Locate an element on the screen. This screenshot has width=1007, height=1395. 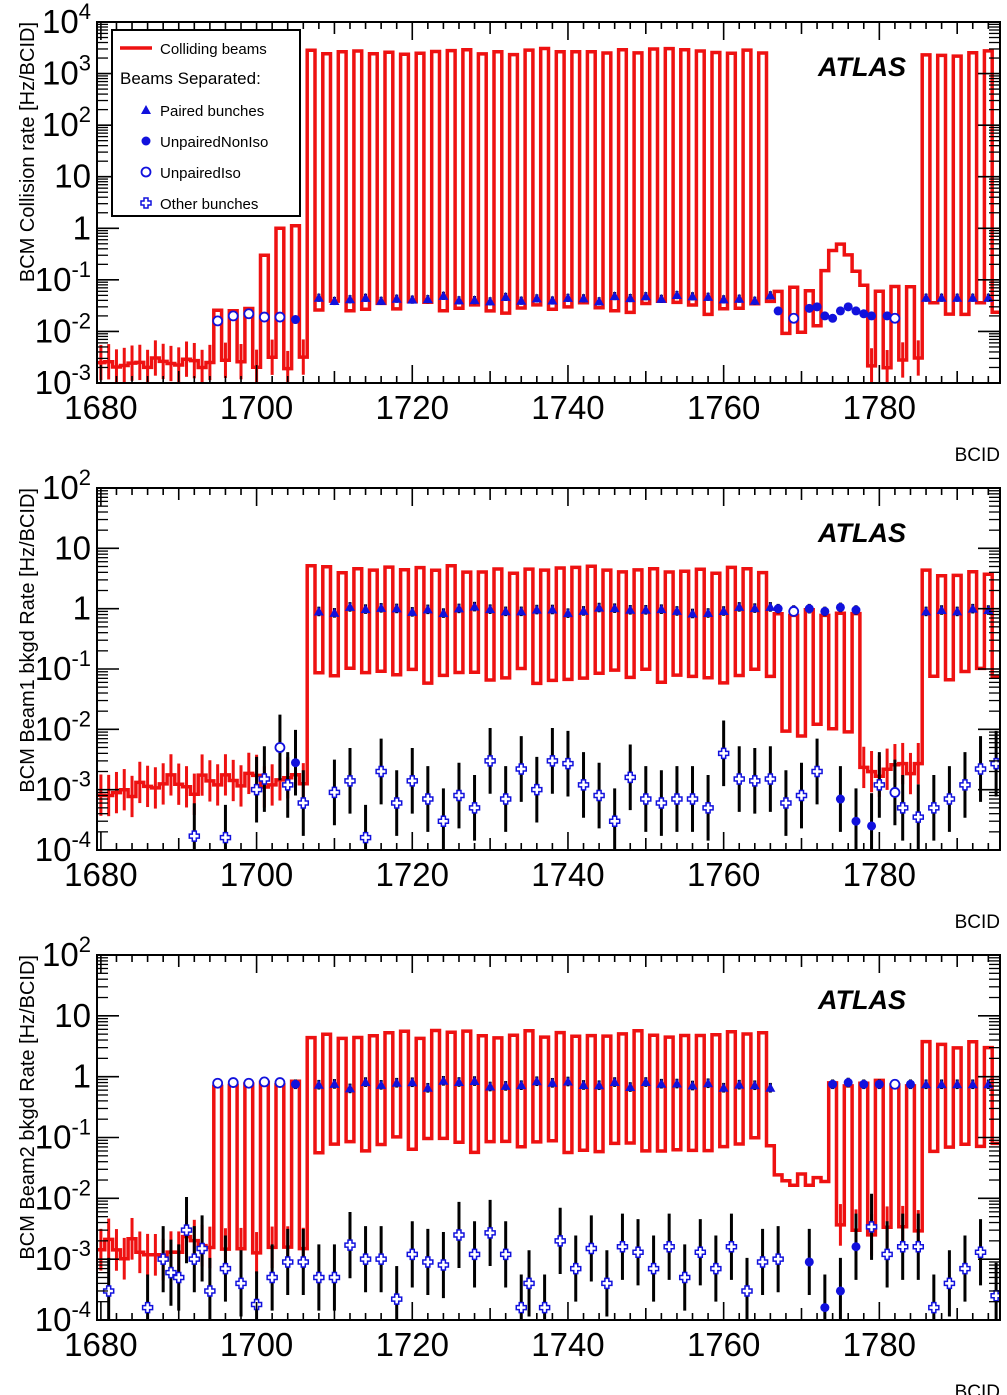
atlas-label: ATLAS is located at coordinates (861, 533).